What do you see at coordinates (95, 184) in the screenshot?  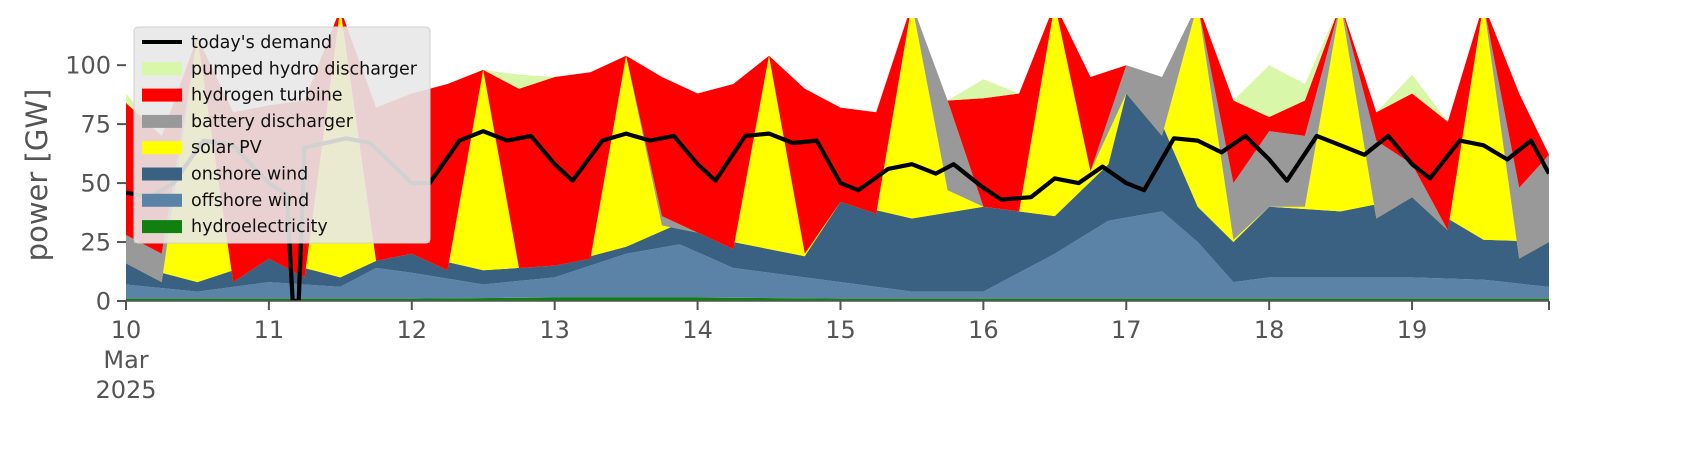 I see `y-tick-label: 50` at bounding box center [95, 184].